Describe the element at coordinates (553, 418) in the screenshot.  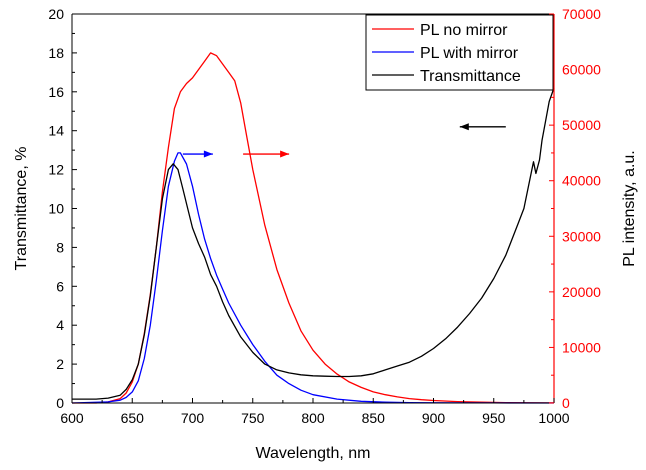
I see `x-tick-label: 1000` at that location.